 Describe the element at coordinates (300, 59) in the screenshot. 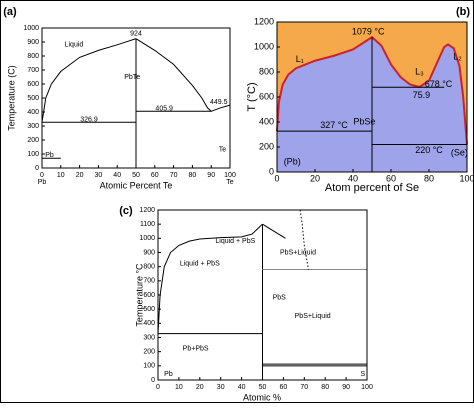

I see `annotation: L₁` at that location.